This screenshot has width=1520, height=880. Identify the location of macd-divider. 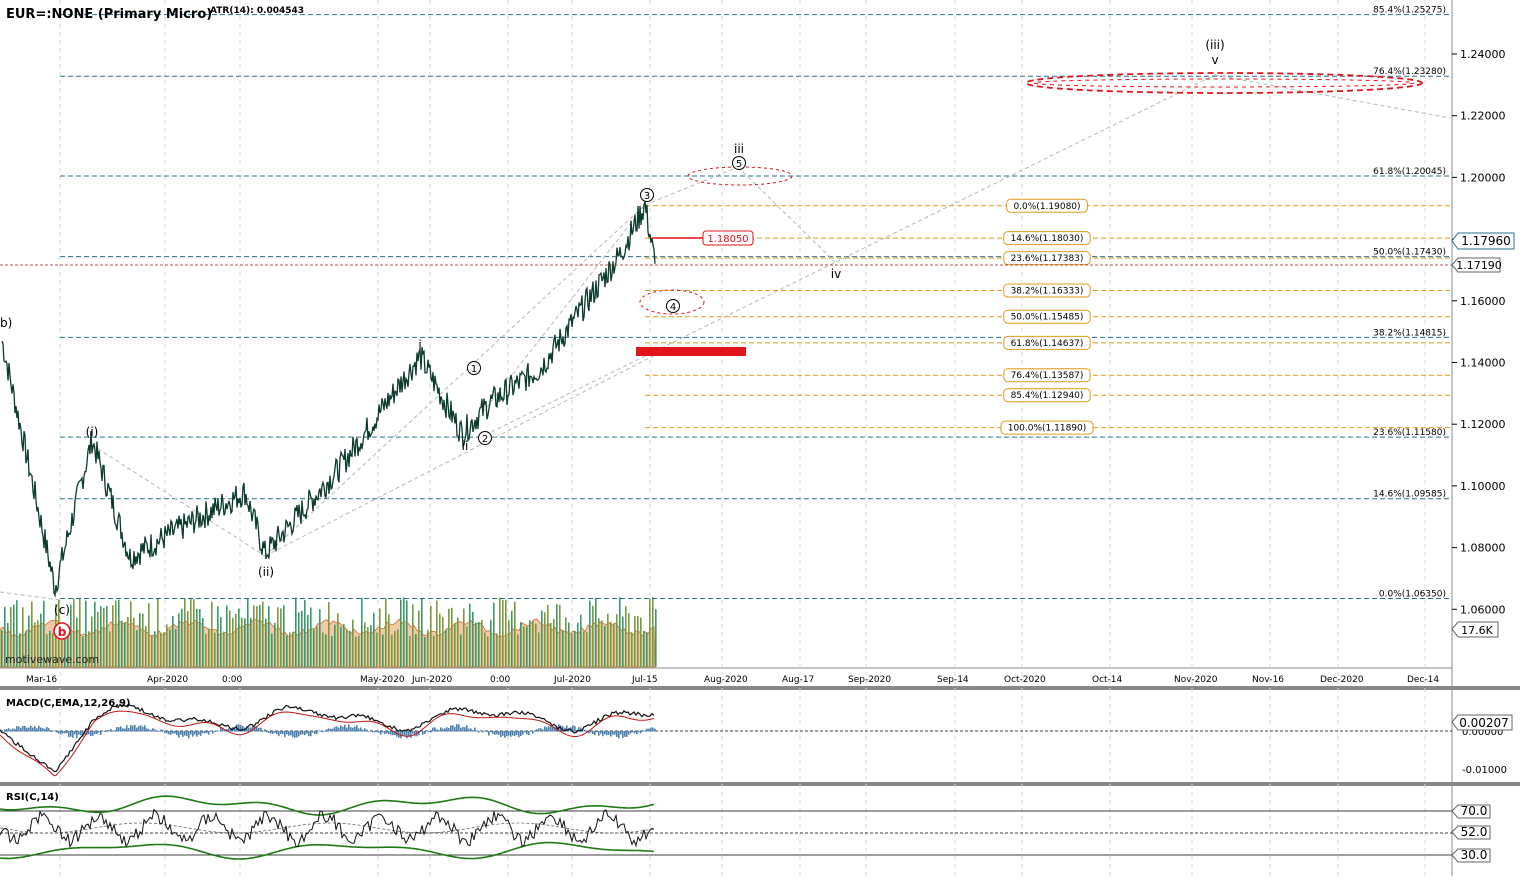
(760, 688).